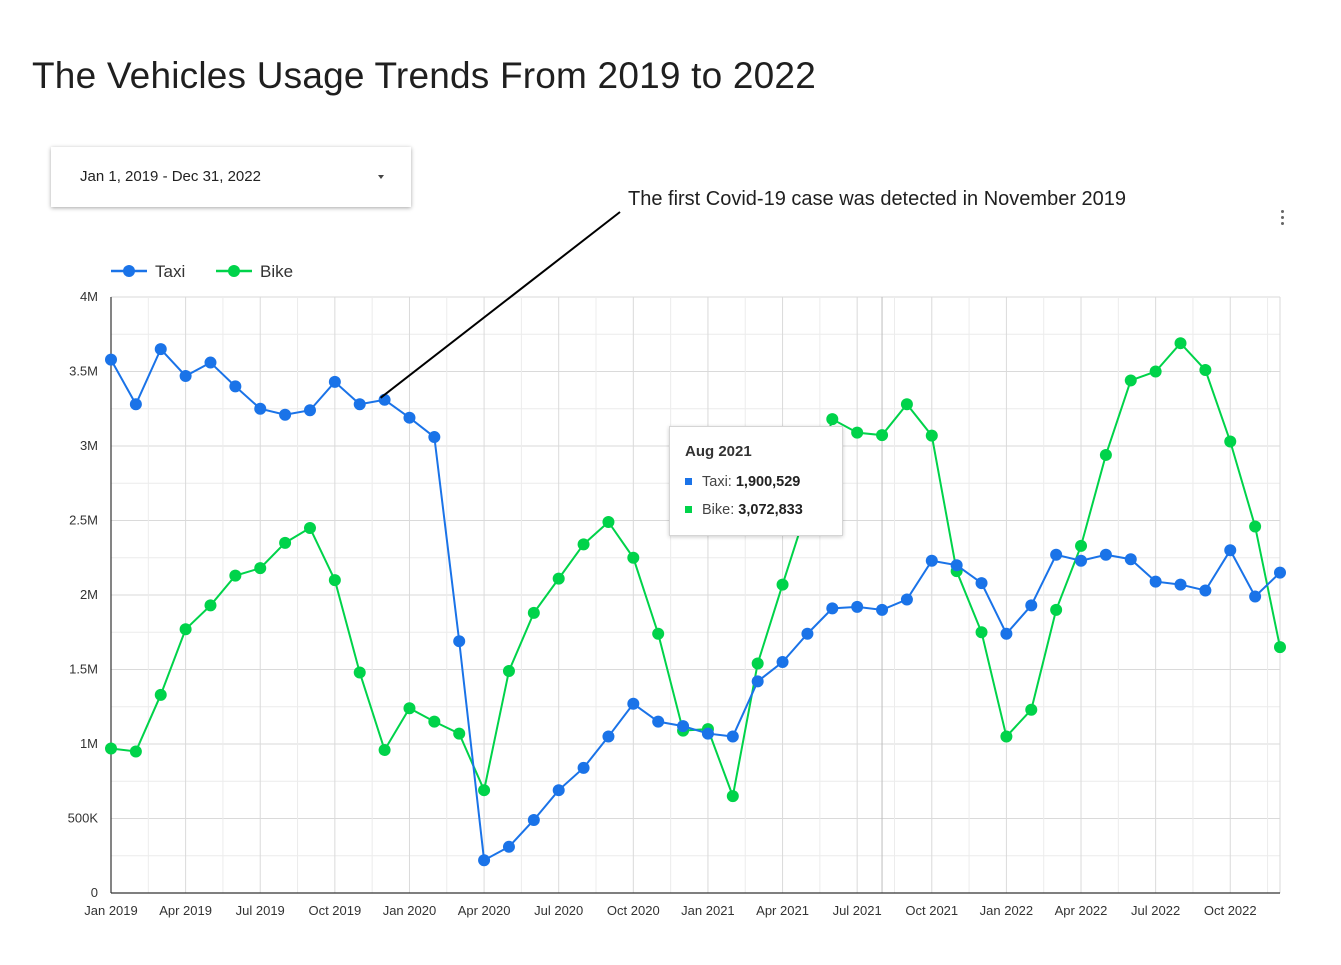 Image resolution: width=1341 pixels, height=965 pixels. I want to click on date-range-picker: Jan 1, 2019 - Dec 31, 2022, so click(231, 177).